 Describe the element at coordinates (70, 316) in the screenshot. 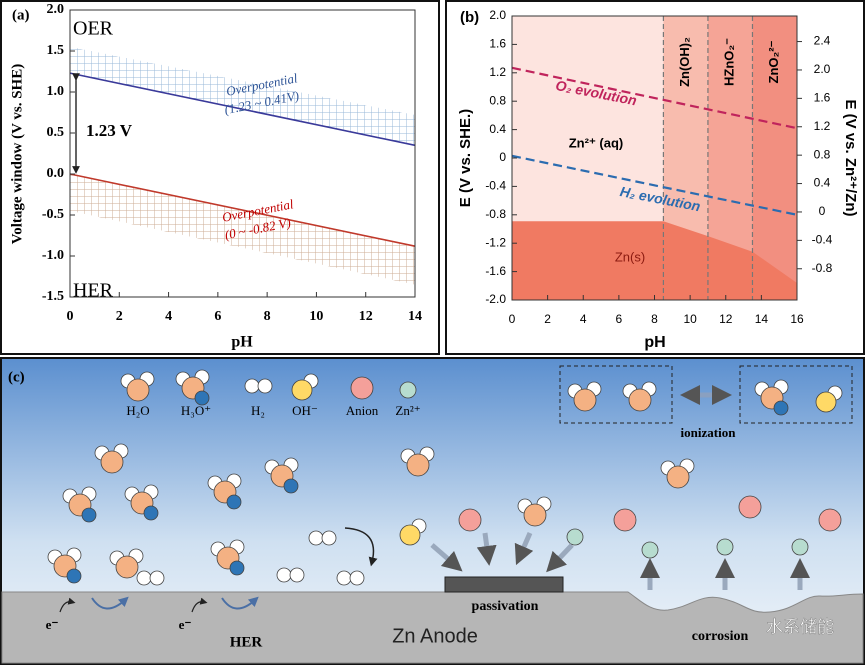

I see `x-tick-label: 0` at that location.